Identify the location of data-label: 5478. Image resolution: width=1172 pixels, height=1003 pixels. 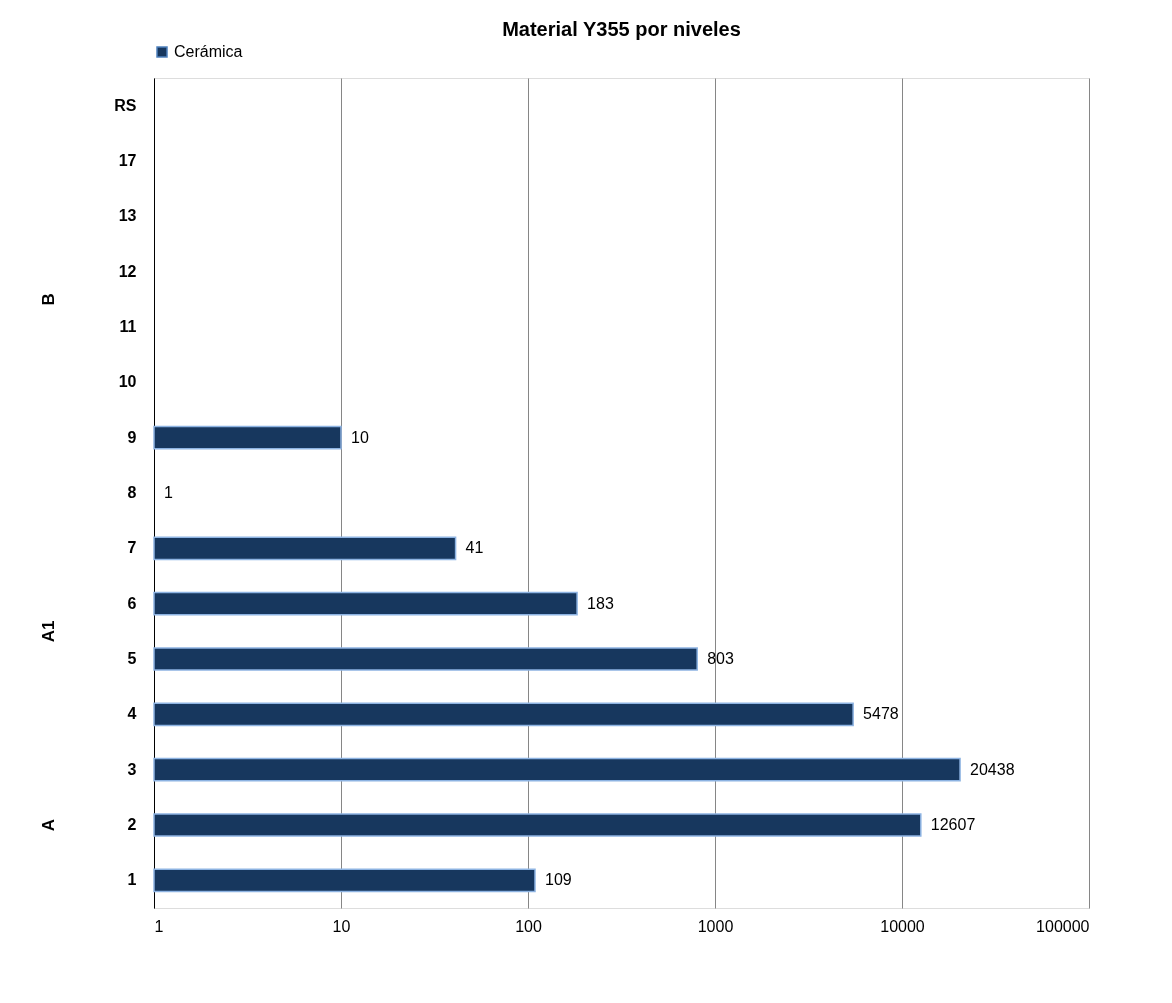
(881, 714).